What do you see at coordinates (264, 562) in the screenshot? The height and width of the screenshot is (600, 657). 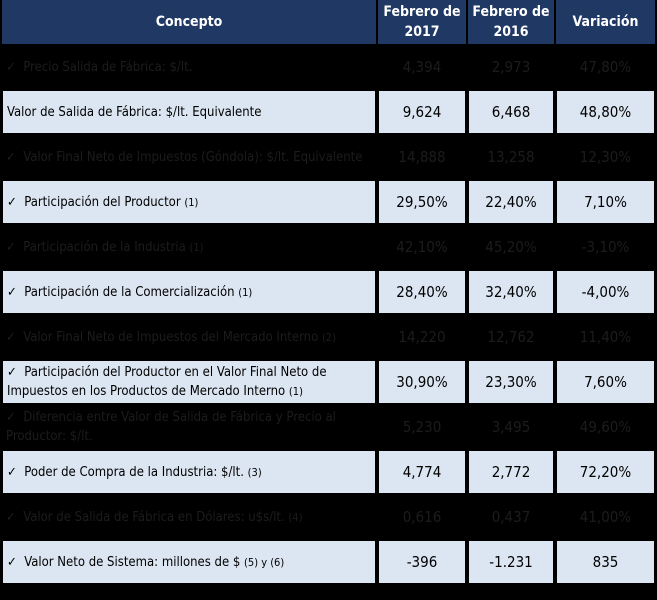 I see `note: (5) y (6)` at bounding box center [264, 562].